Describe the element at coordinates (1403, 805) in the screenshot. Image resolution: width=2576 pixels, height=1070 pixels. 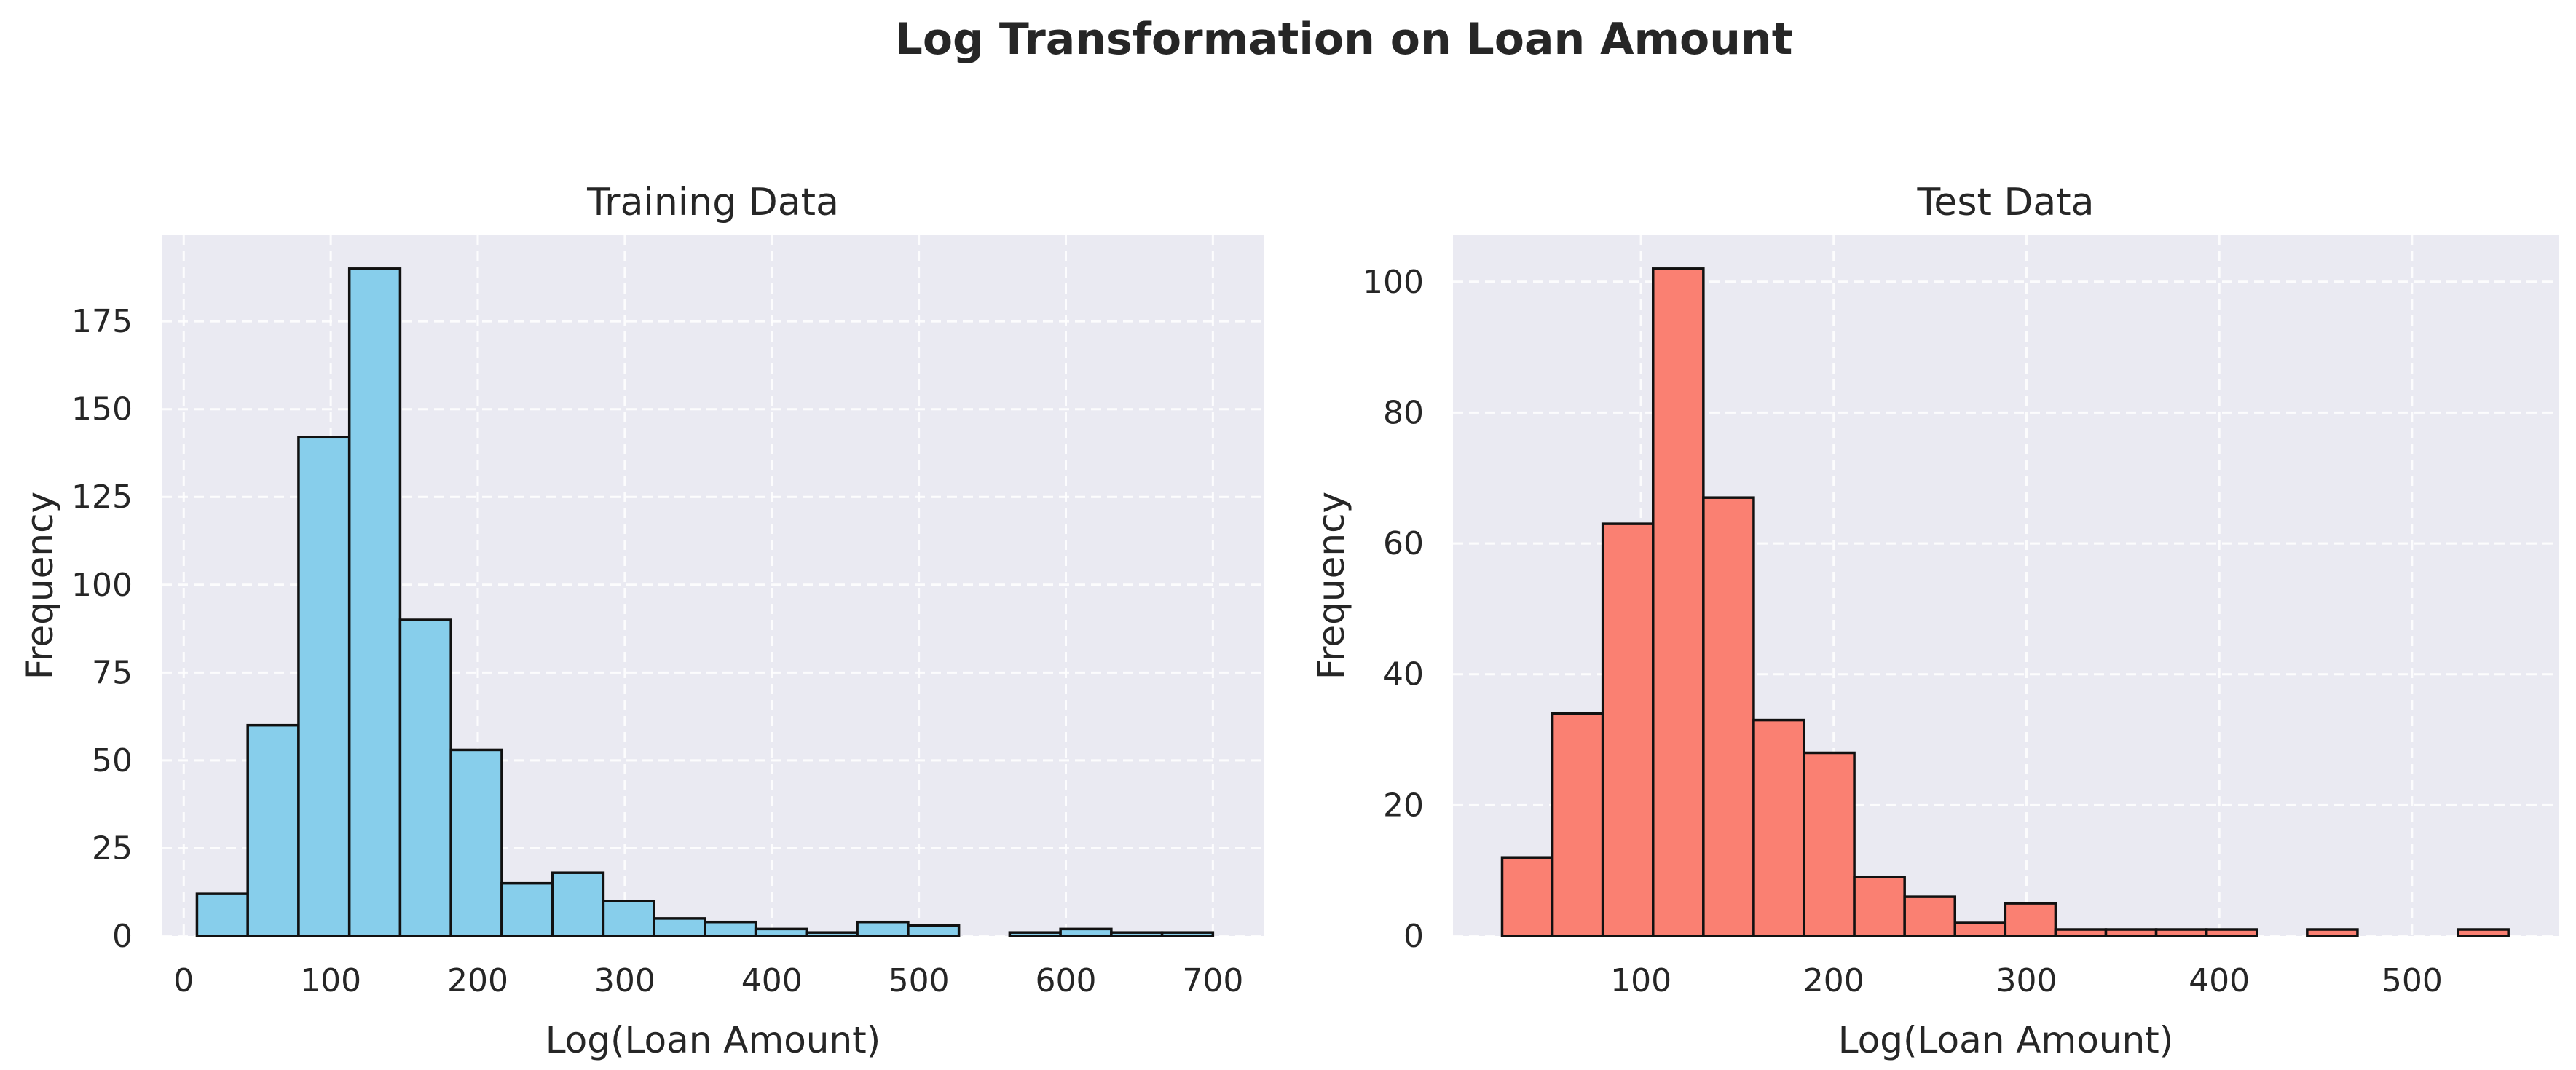
I see `y-tick-label: 20` at that location.